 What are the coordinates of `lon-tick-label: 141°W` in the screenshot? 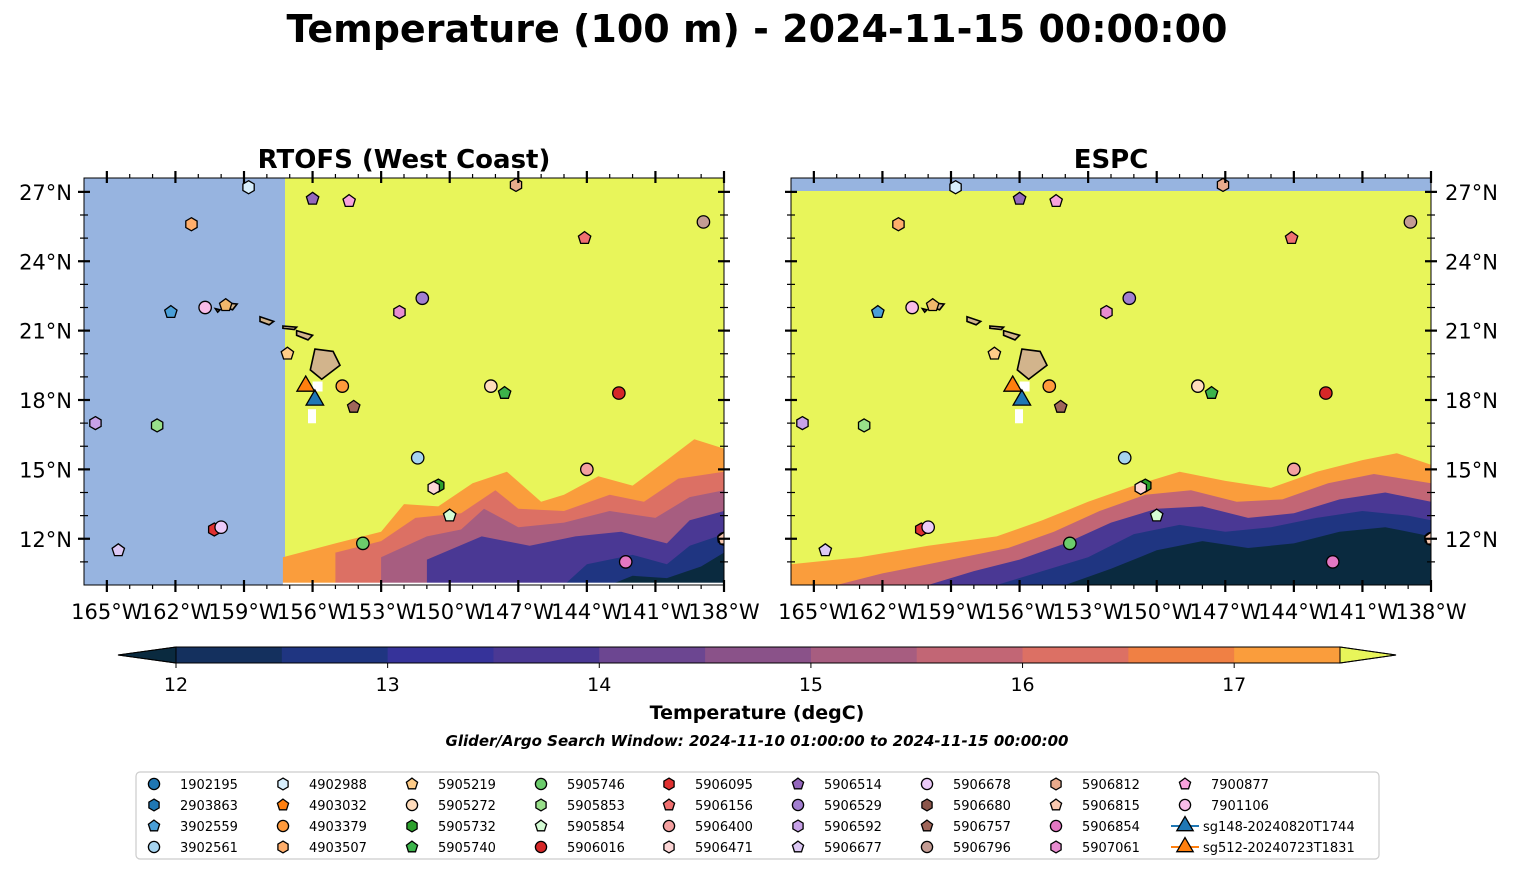 It's located at (1363, 612).